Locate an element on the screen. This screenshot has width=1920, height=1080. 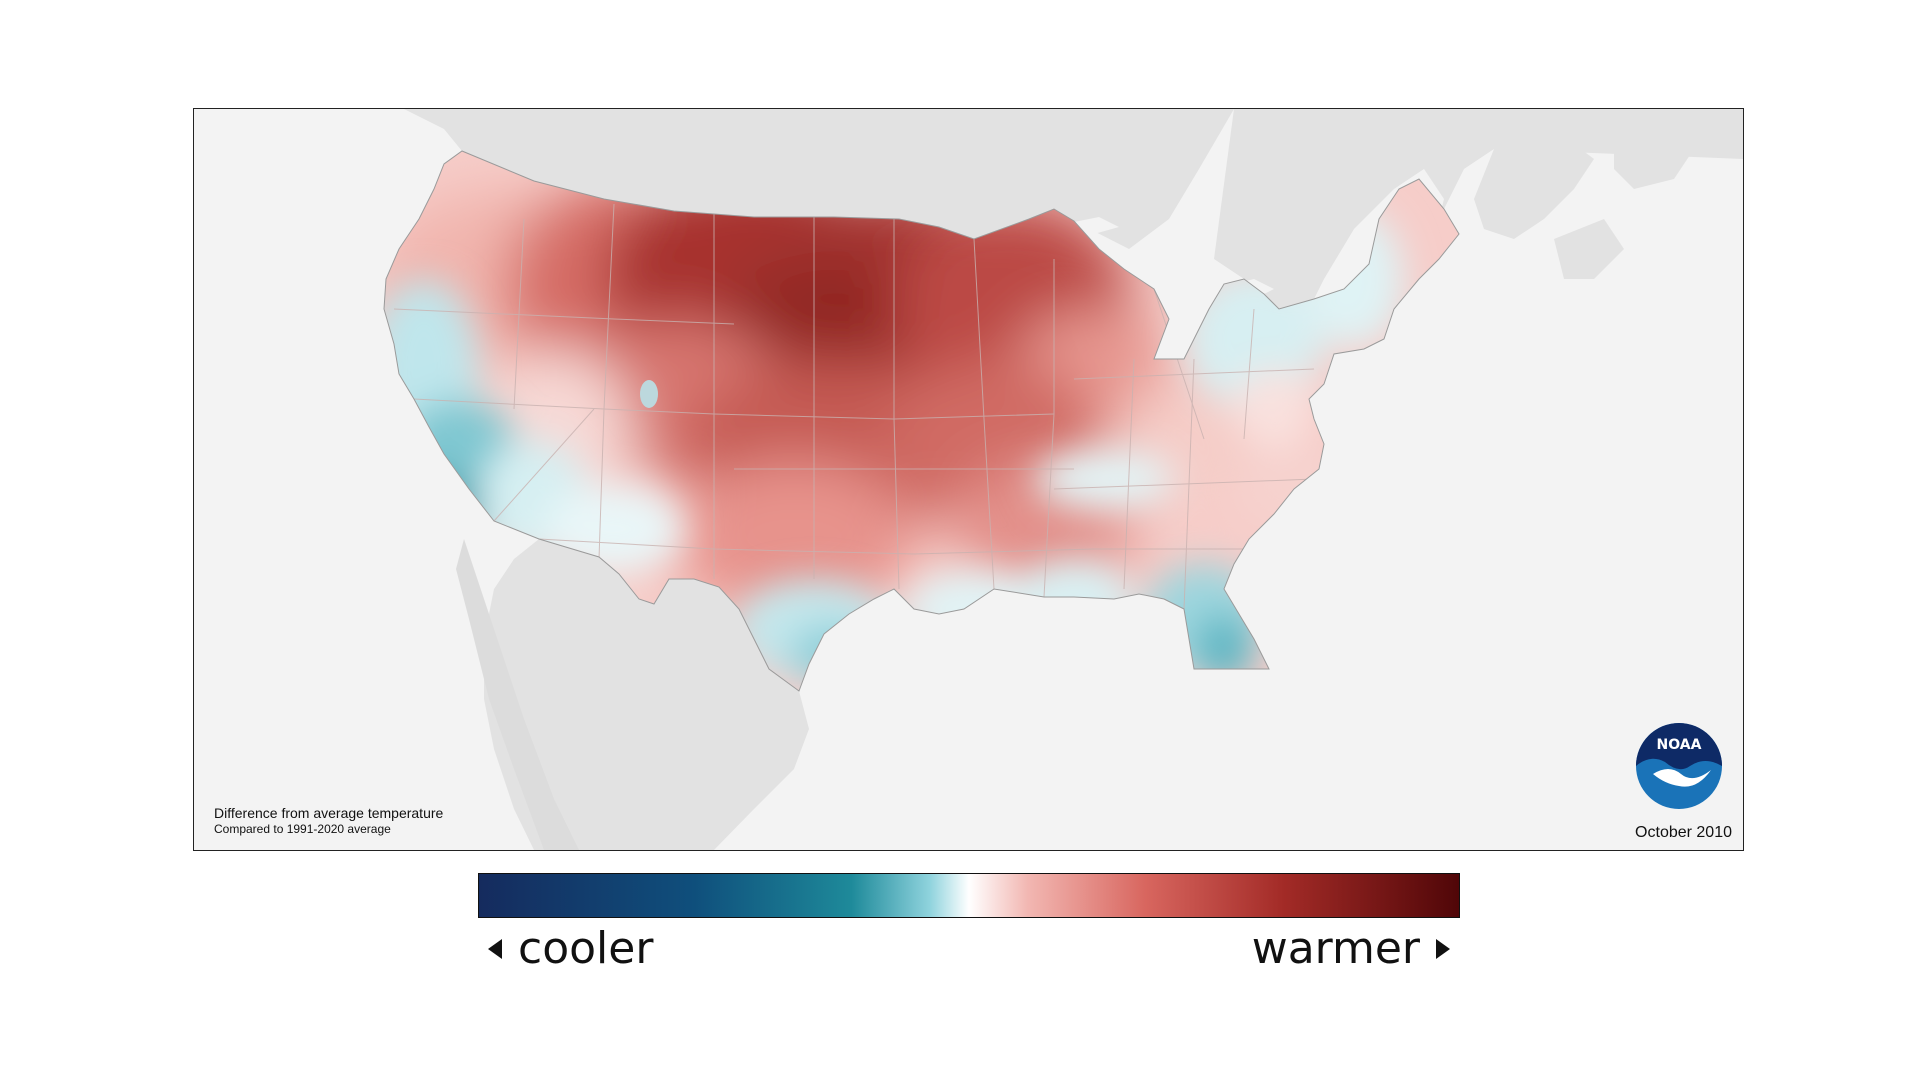
noaa-logo: NOAA is located at coordinates (1679, 766).